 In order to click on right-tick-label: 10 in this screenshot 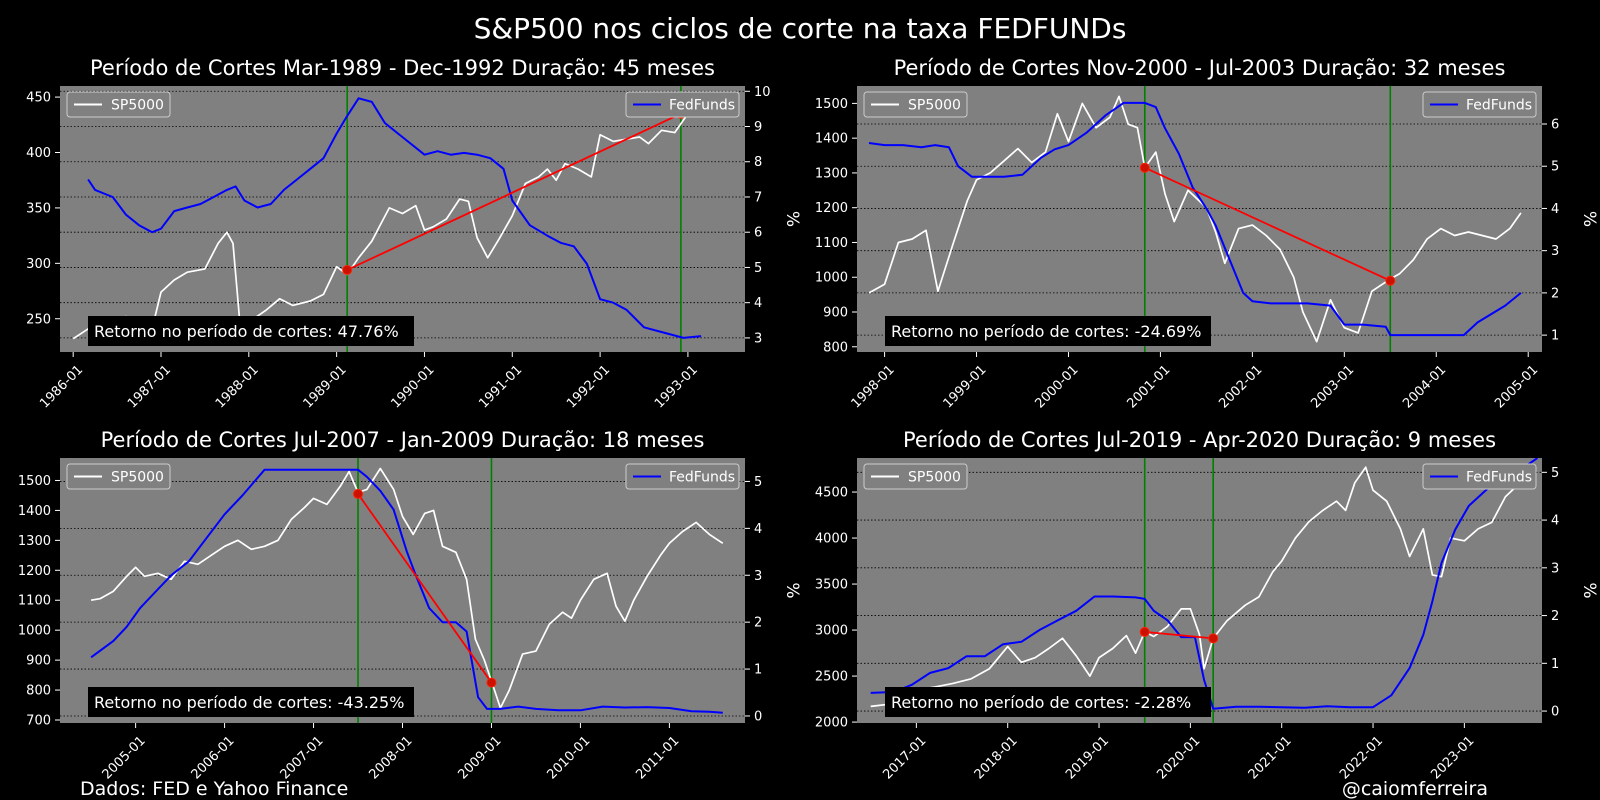, I will do `click(762, 92)`.